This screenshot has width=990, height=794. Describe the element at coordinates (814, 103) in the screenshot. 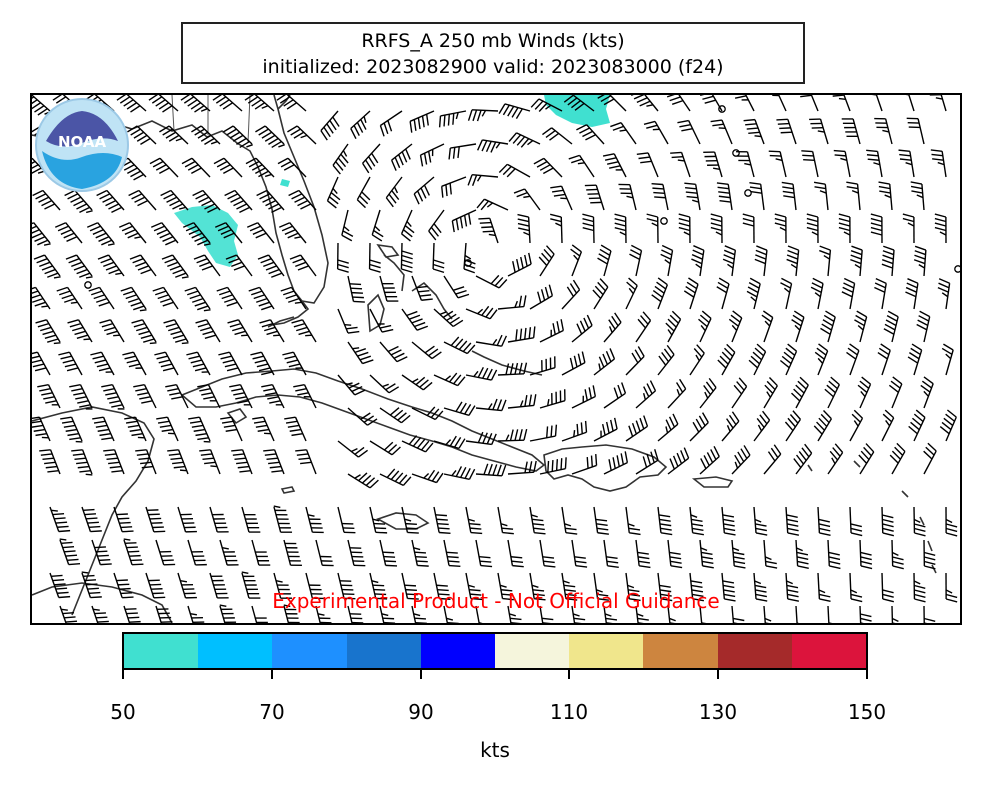

I see `wind-barb-shaft` at that location.